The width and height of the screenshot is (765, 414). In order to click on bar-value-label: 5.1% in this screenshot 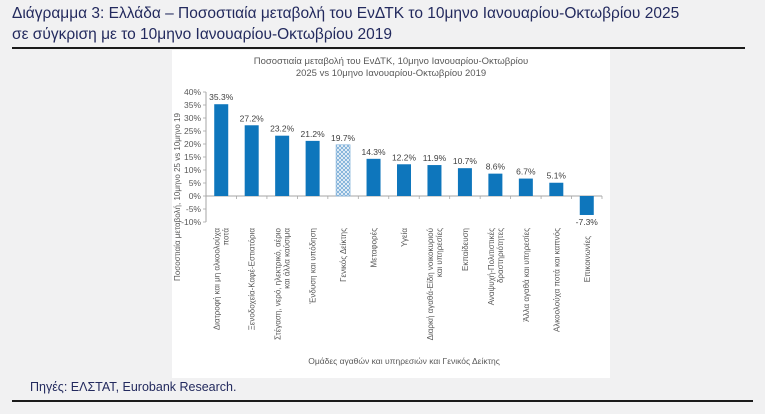, I will do `click(557, 176)`.